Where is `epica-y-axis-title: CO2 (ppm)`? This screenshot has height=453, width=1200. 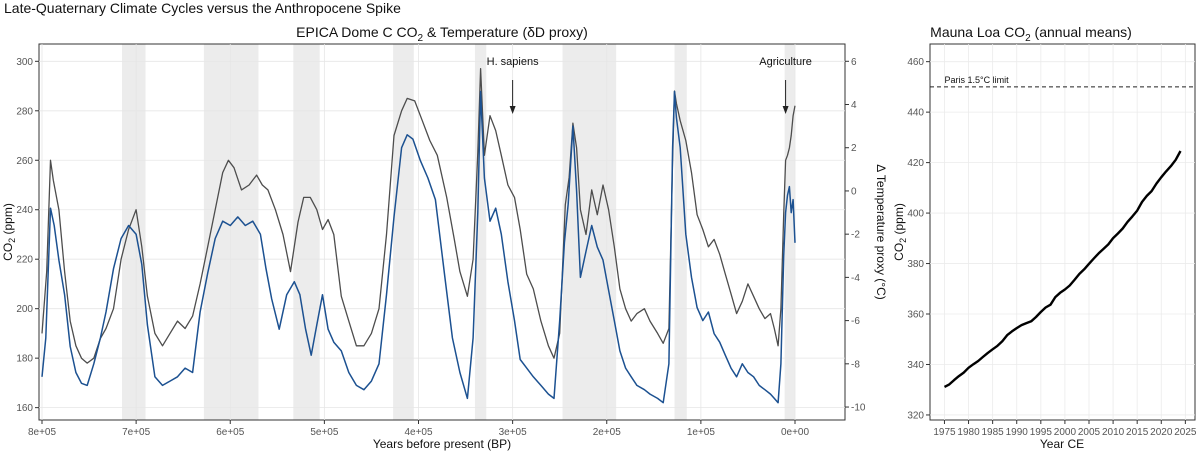
epica-y-axis-title: CO2 (ppm) is located at coordinates (9, 232).